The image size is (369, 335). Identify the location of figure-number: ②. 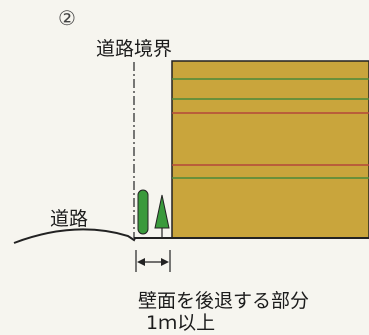
(67, 18).